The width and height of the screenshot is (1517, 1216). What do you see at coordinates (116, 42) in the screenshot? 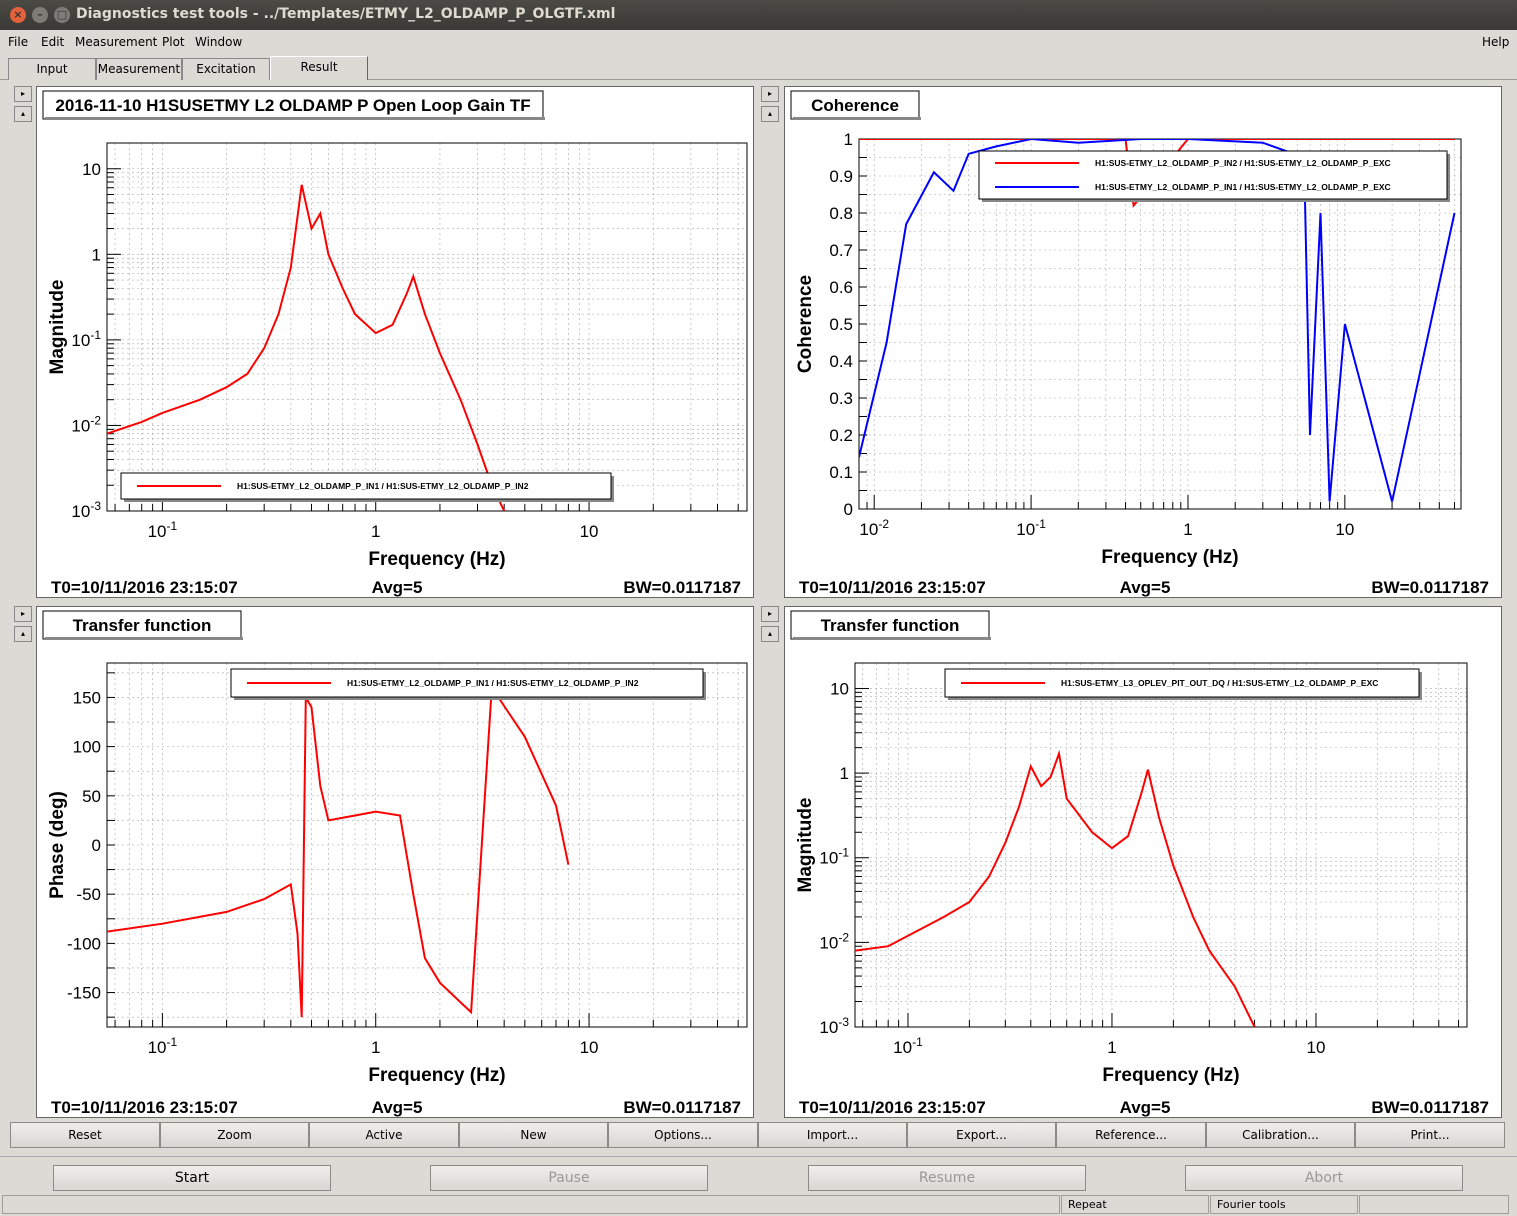
I see `menu-measurement: Measurement` at bounding box center [116, 42].